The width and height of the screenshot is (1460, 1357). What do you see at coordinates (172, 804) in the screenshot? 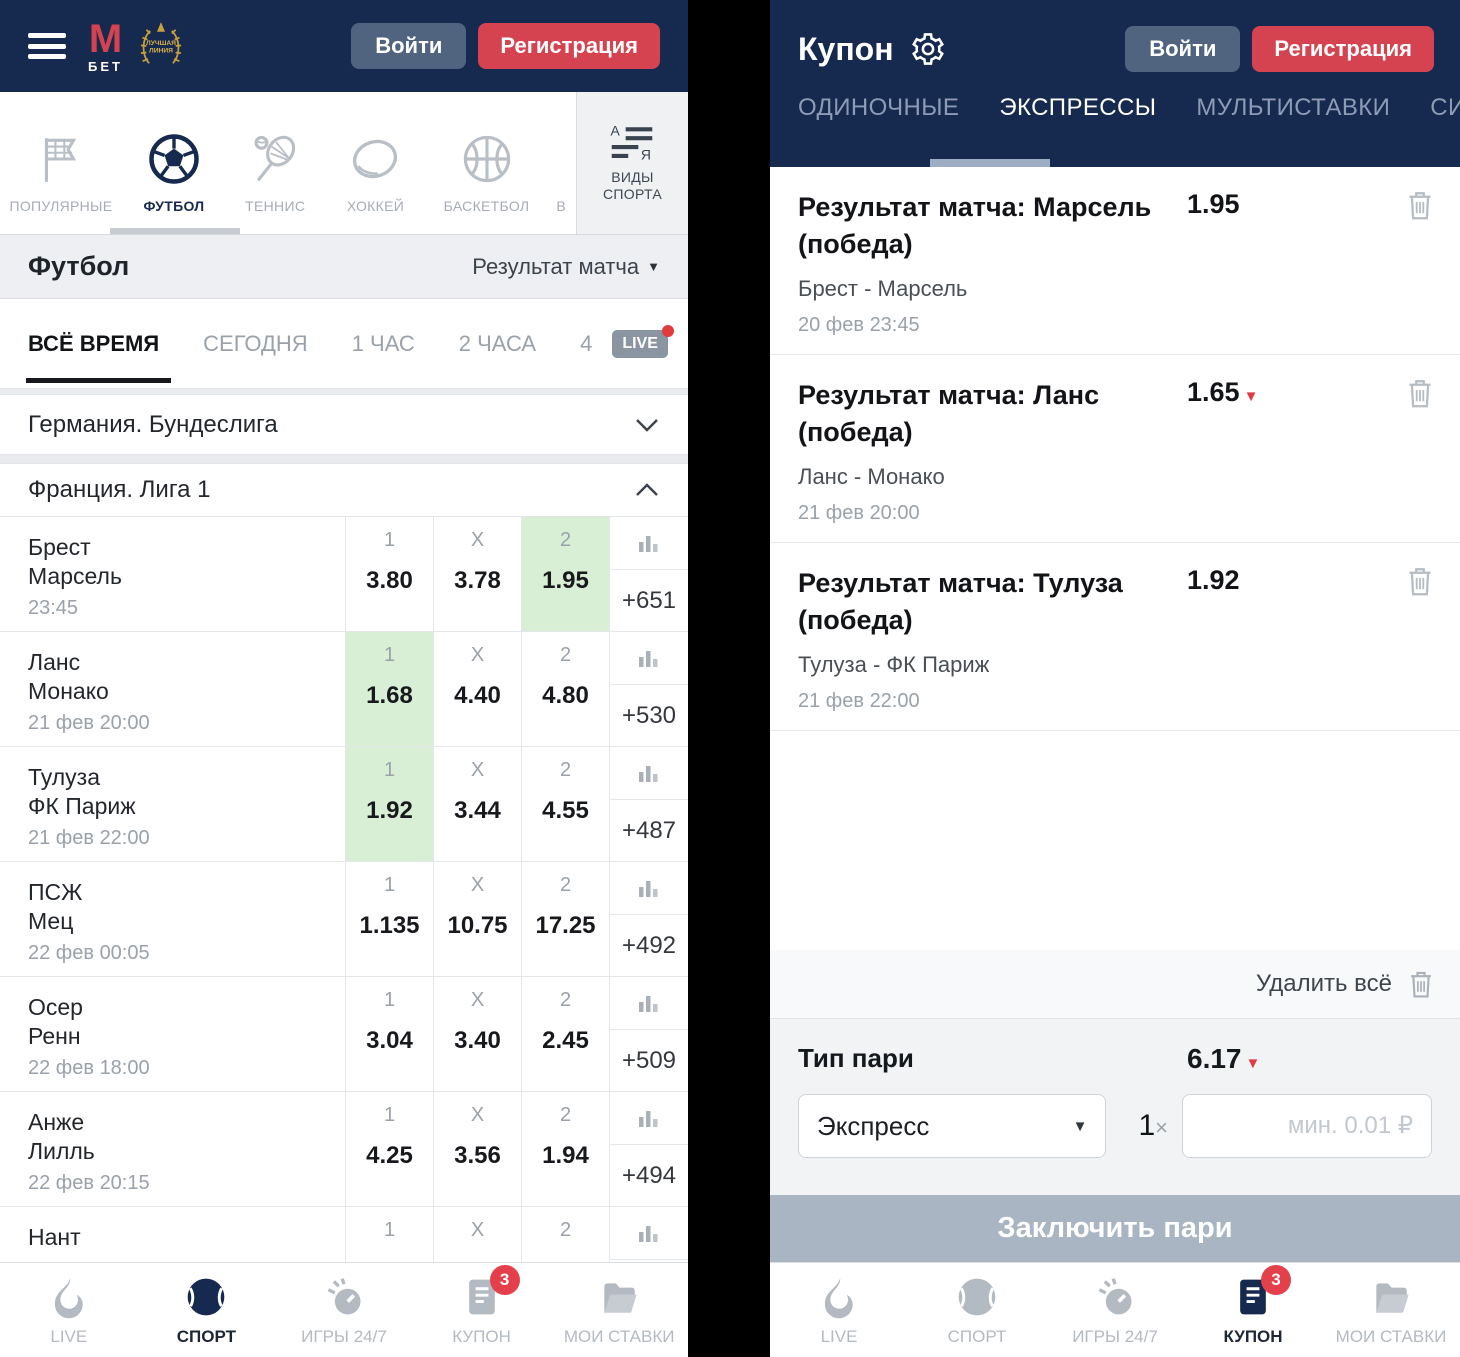
I see `match-info: Тулуза ФК Париж 21 фев 22:00` at bounding box center [172, 804].